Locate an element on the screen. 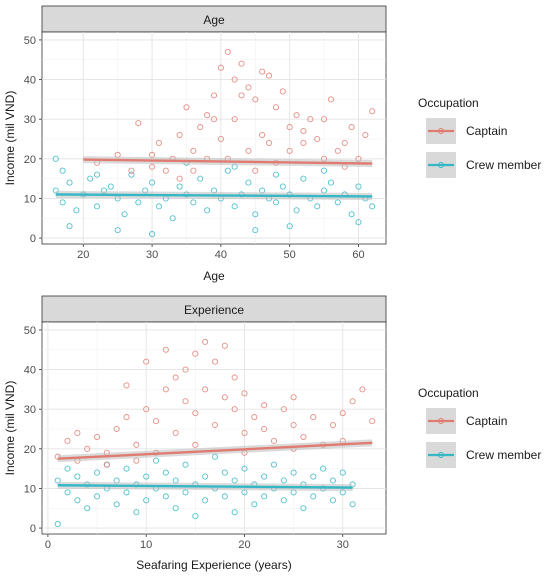  y-tick-label: 50 is located at coordinates (30, 331).